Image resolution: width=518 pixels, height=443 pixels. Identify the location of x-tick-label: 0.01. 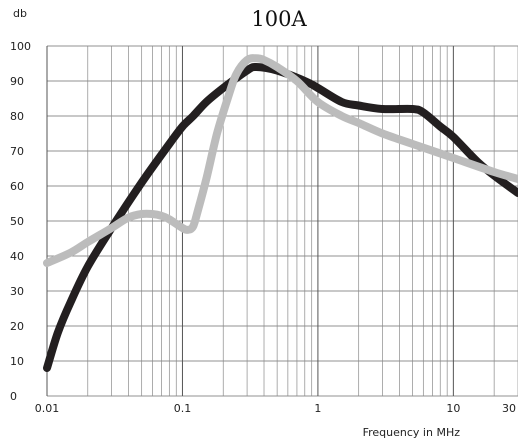
(47, 408).